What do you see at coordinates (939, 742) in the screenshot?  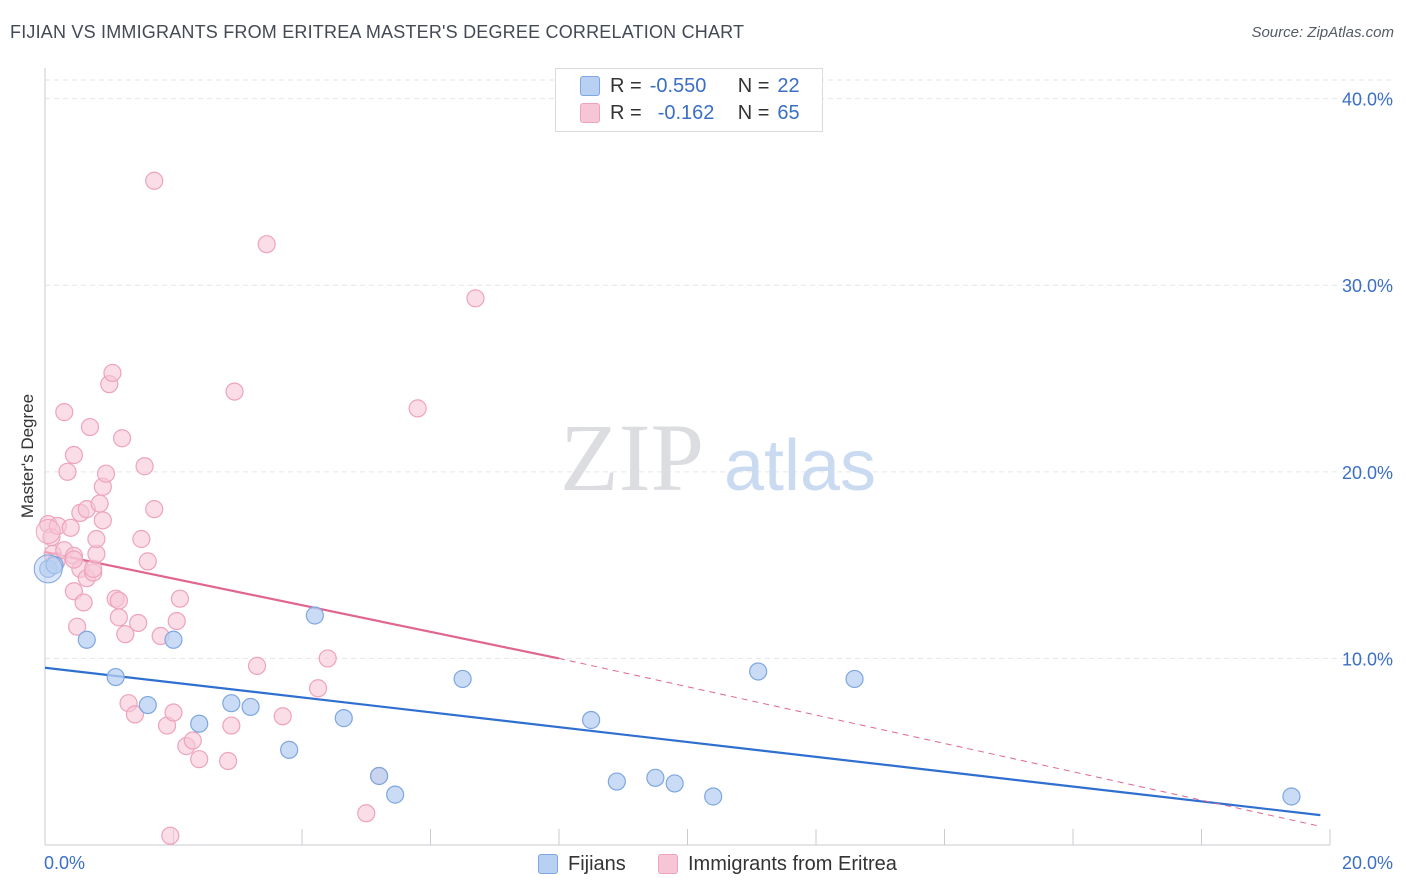 I see `eritrea-trend-extension` at bounding box center [939, 742].